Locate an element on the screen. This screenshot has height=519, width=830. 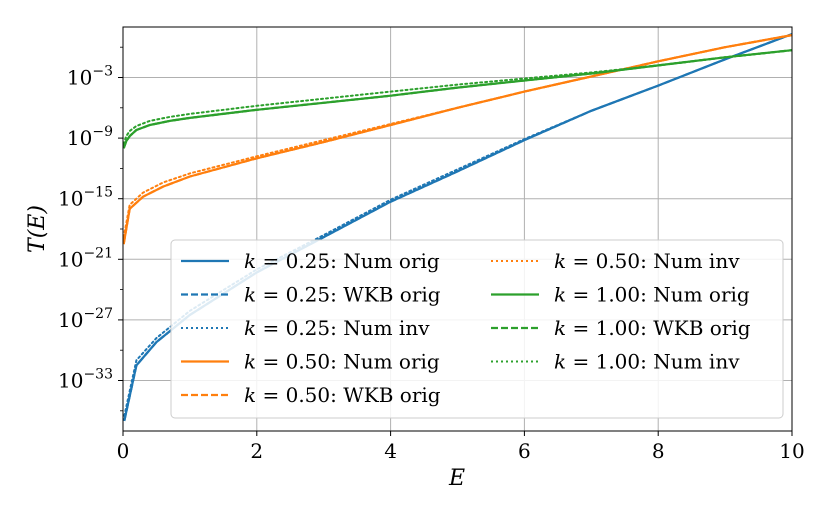
y-tick-label: 10⁻³³ is located at coordinates (85, 380).